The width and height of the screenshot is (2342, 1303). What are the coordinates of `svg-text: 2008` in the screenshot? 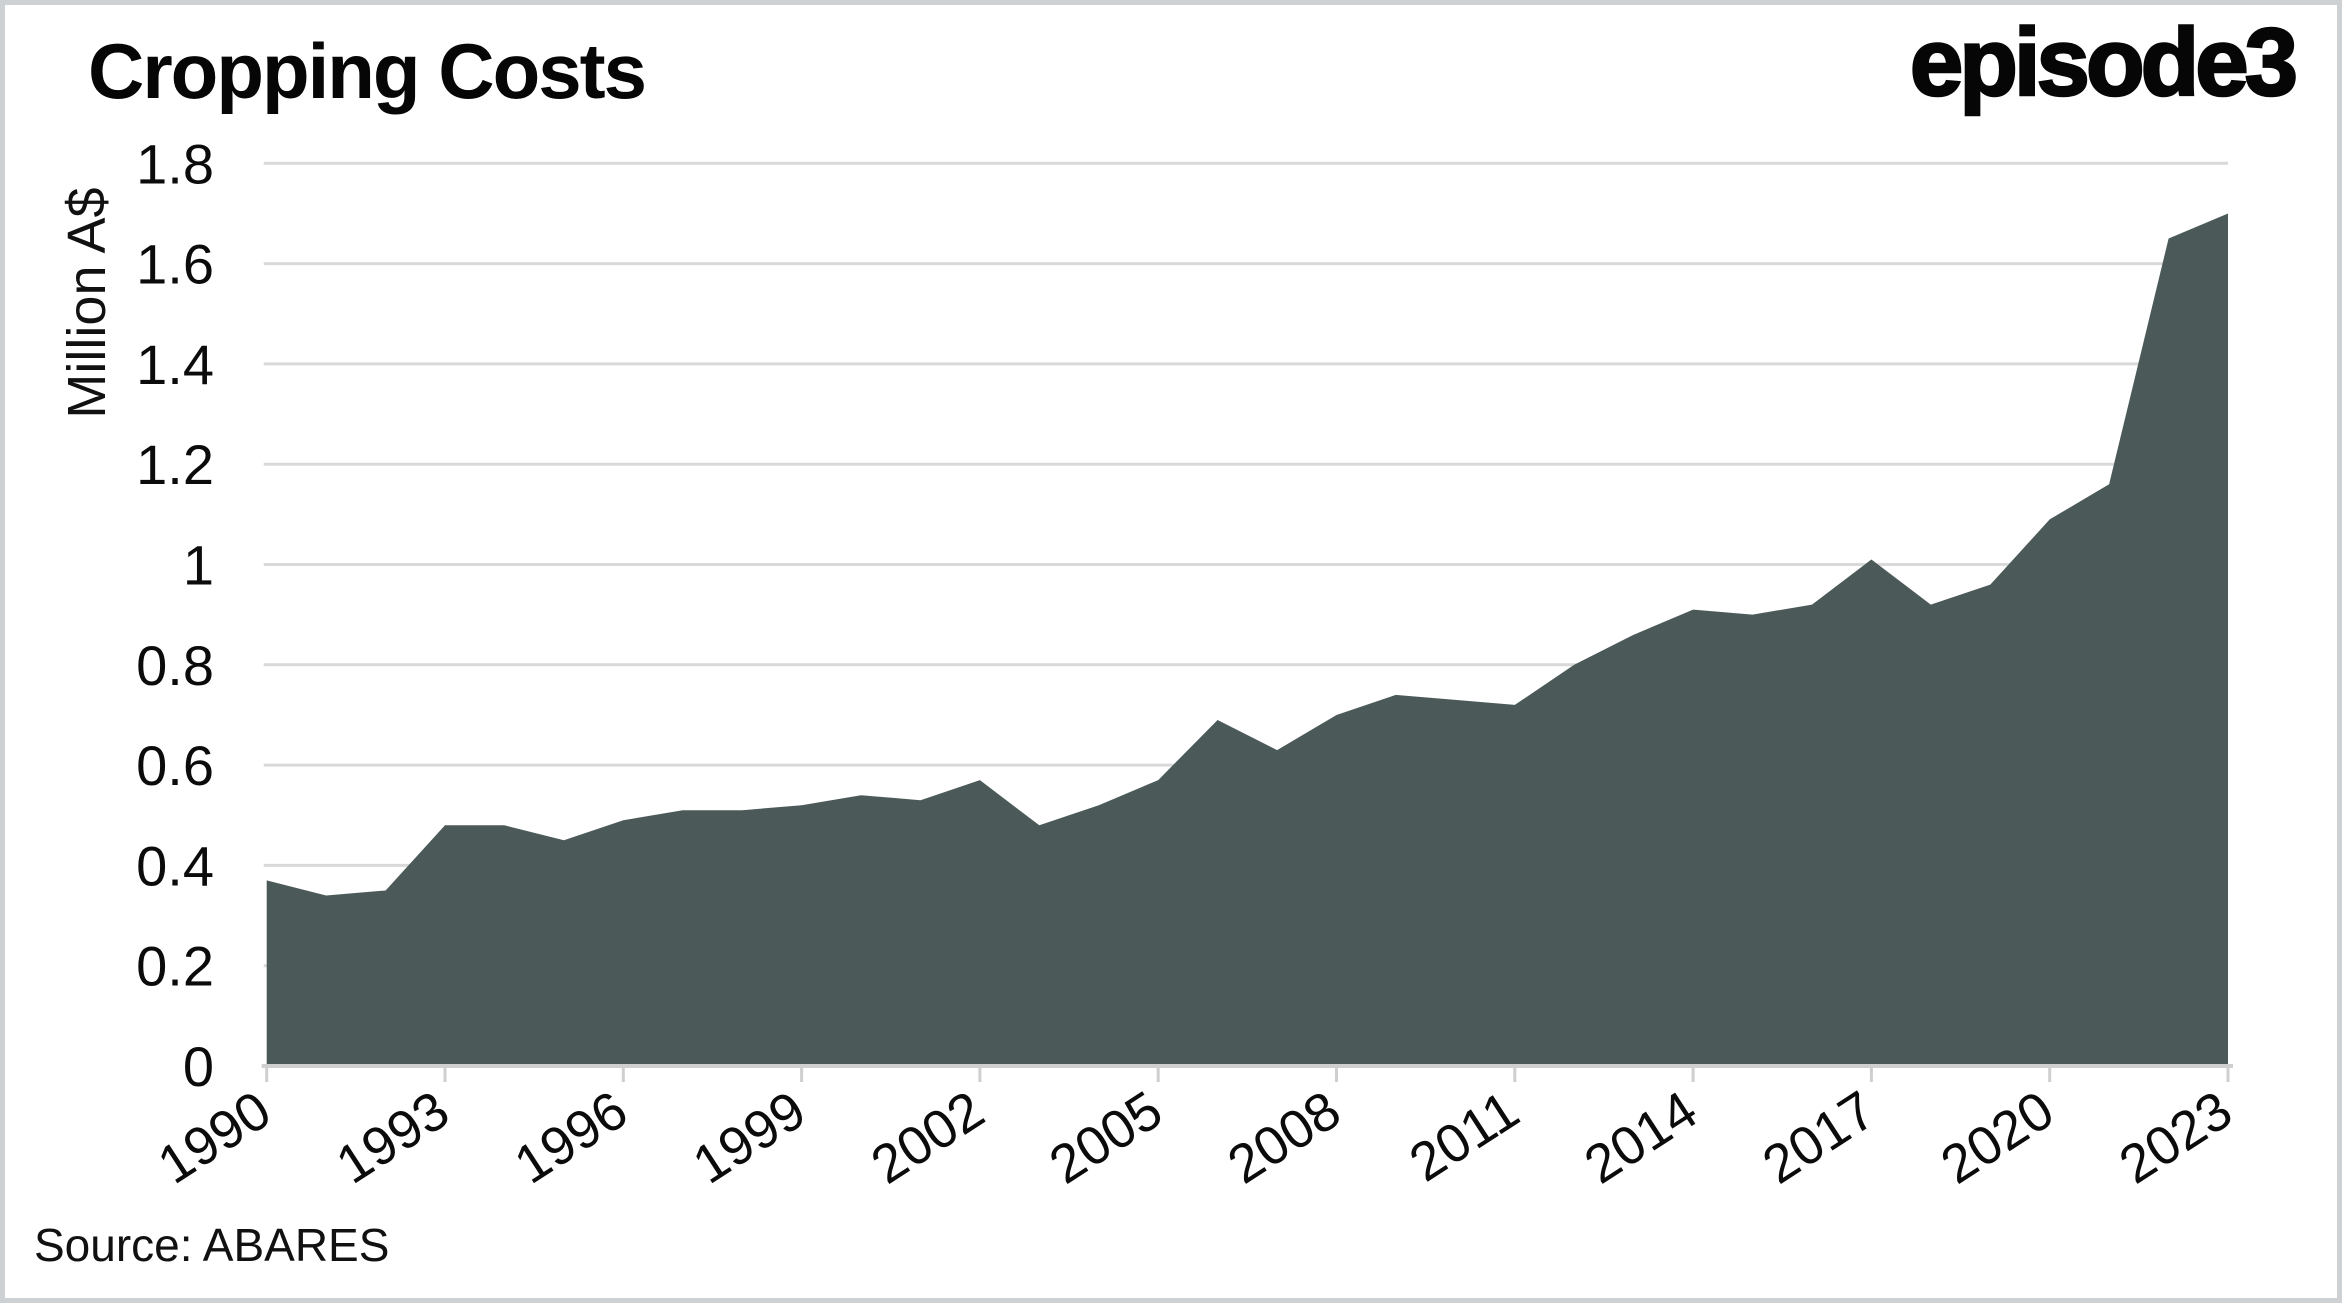 It's located at (1284, 1138).